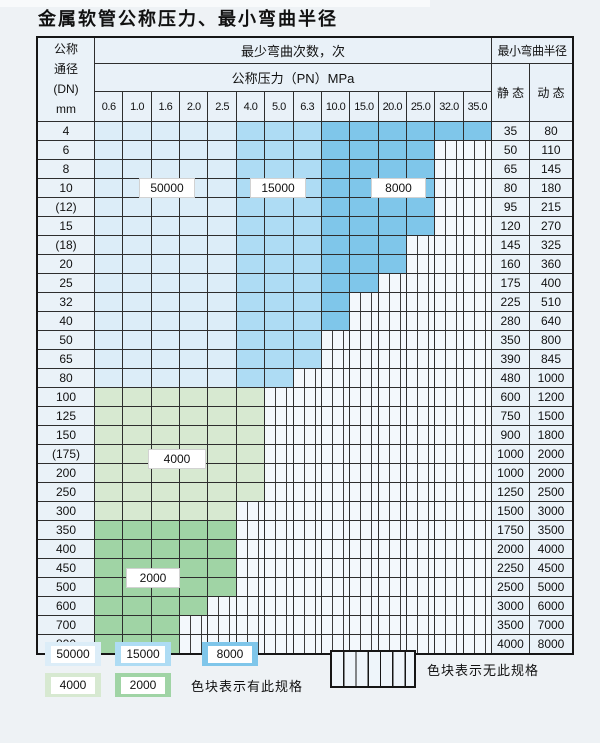 The width and height of the screenshot is (600, 743). Describe the element at coordinates (215, 3) in the screenshot. I see `scan-edge-strip` at that location.